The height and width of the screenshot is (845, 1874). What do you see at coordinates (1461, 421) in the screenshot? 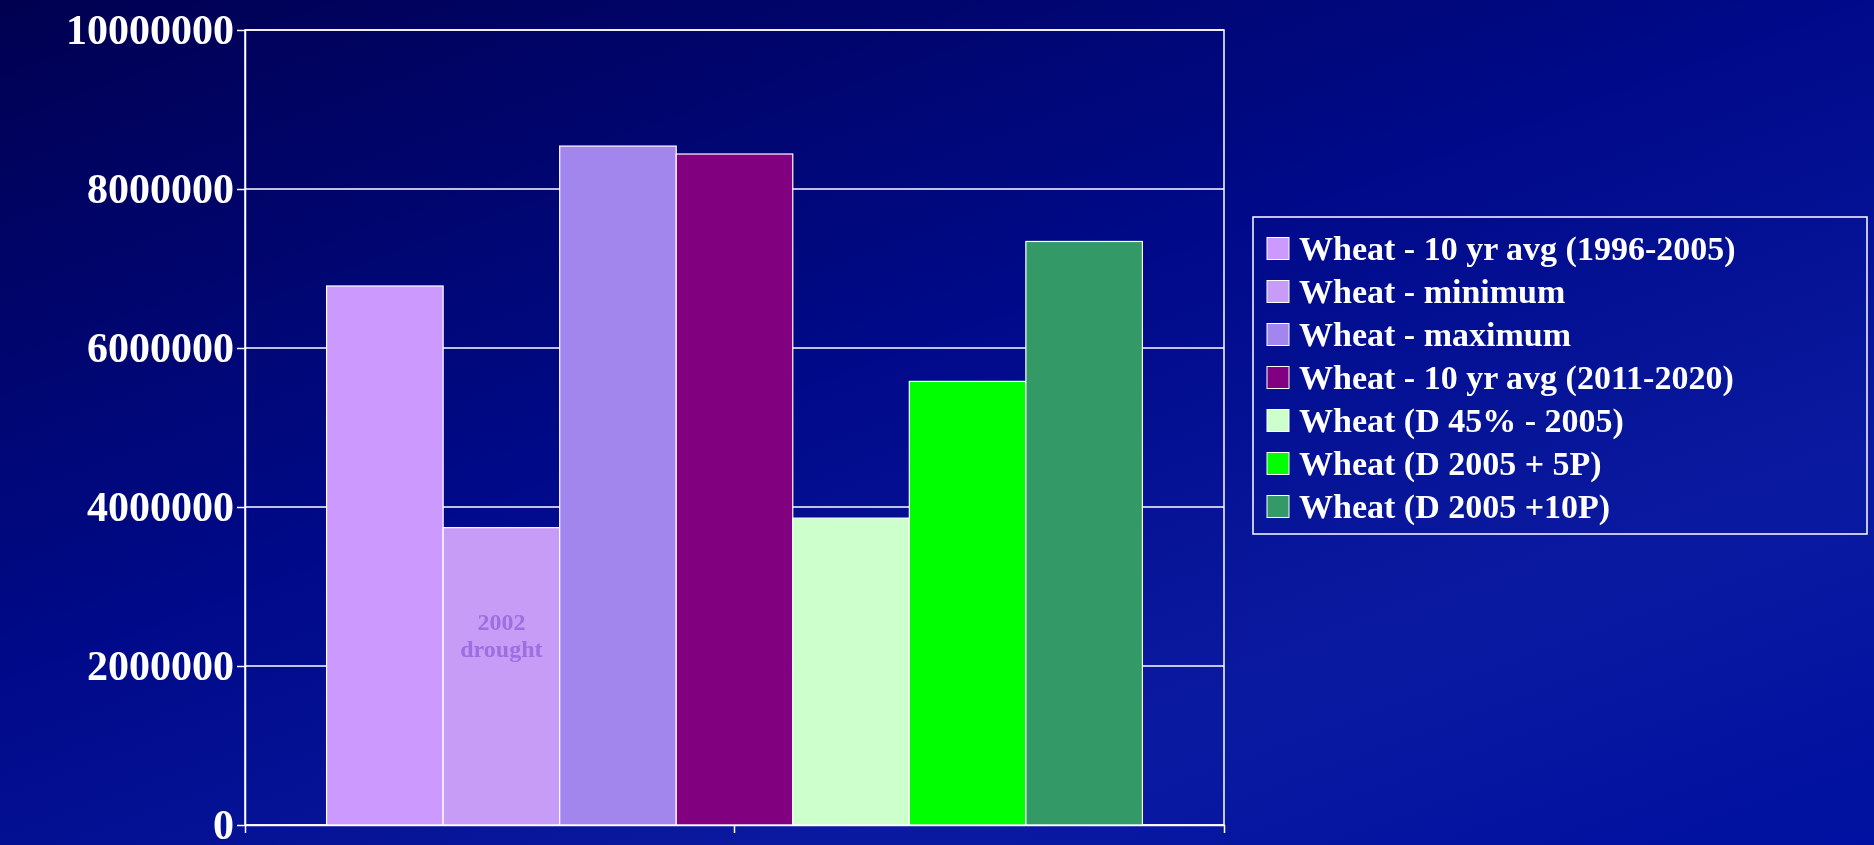
I see `legend-label: Wheat (D 45% - 2005)` at bounding box center [1461, 421].